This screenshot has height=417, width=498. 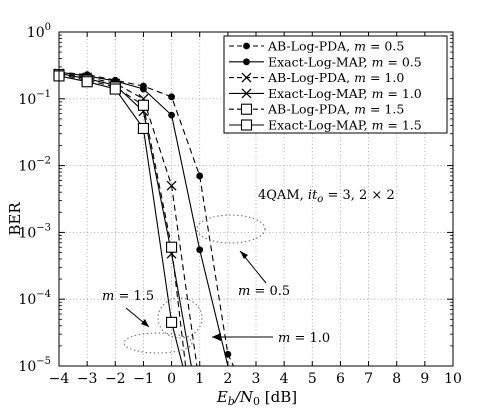 What do you see at coordinates (264, 291) in the screenshot?
I see `m05-annotation: m = 0.5` at bounding box center [264, 291].